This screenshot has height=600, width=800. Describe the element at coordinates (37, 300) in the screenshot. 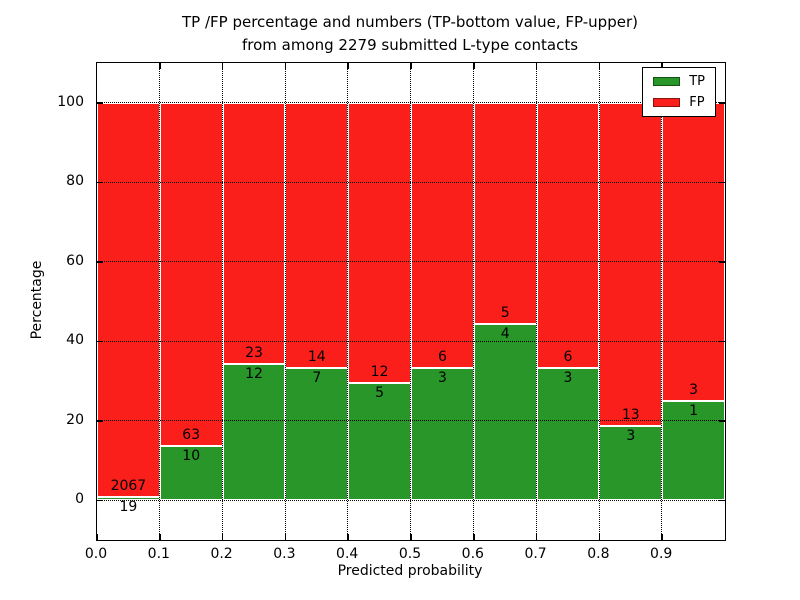

I see `y-axis-label: Percentage` at that location.